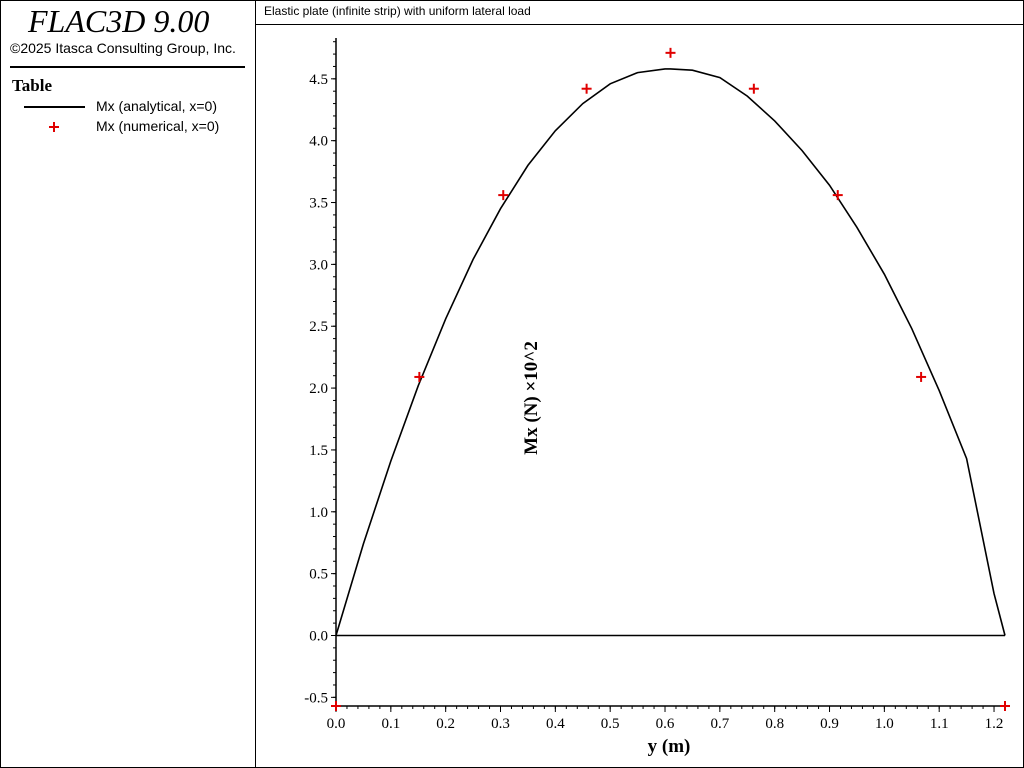 The height and width of the screenshot is (768, 1024). What do you see at coordinates (939, 724) in the screenshot?
I see `x-tick-label: 1.1` at bounding box center [939, 724].